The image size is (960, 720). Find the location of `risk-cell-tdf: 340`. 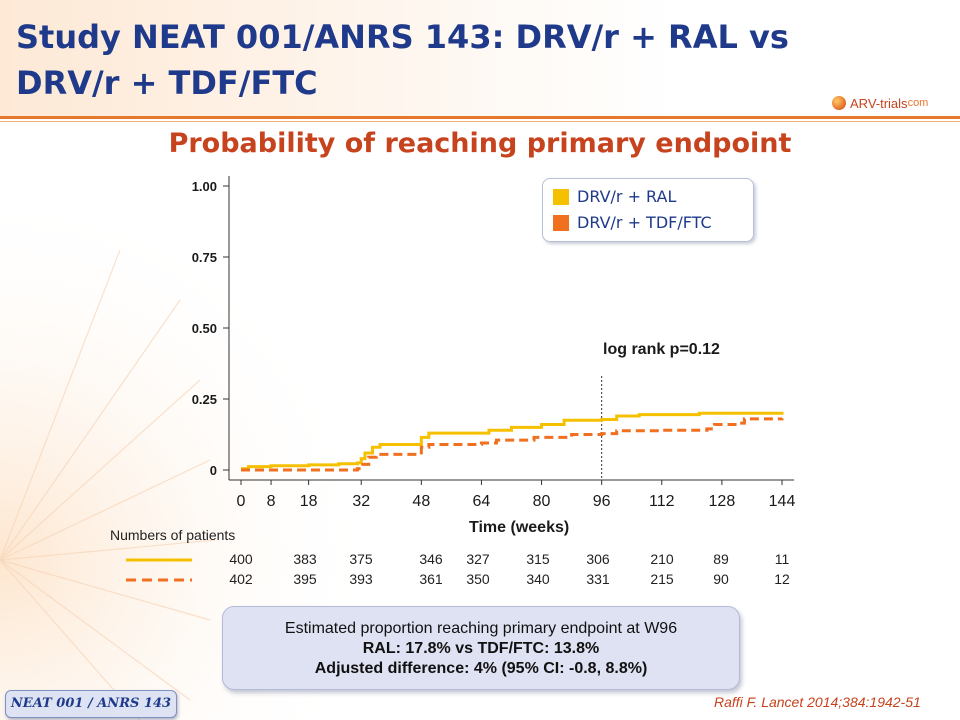

risk-cell-tdf: 340 is located at coordinates (538, 579).